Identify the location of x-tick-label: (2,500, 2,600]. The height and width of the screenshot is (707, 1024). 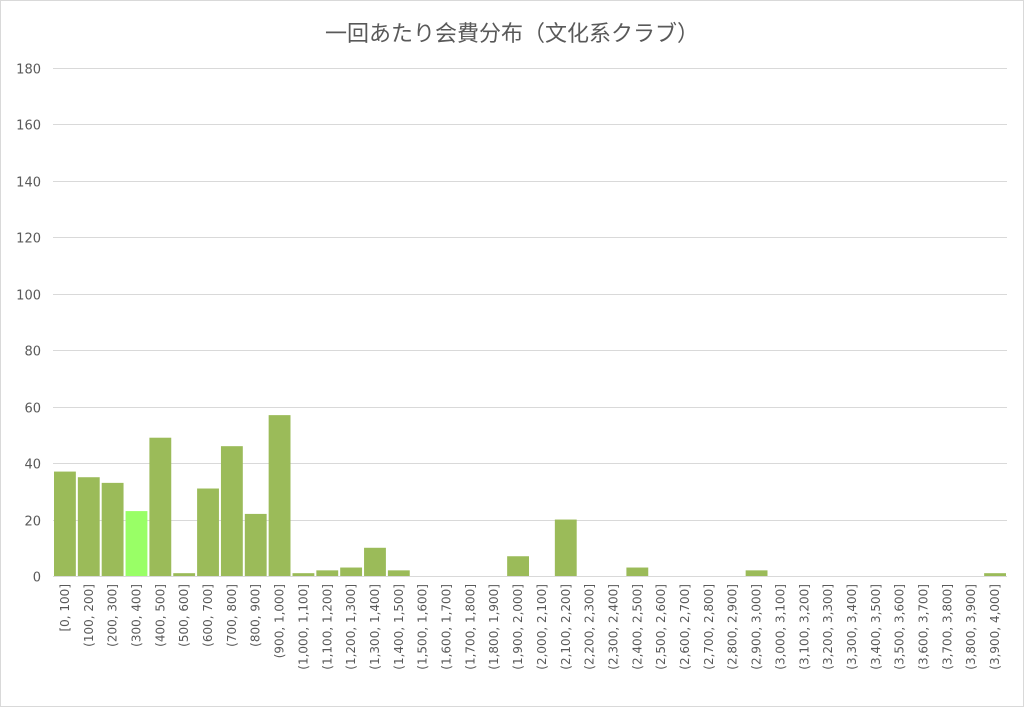
(661, 627).